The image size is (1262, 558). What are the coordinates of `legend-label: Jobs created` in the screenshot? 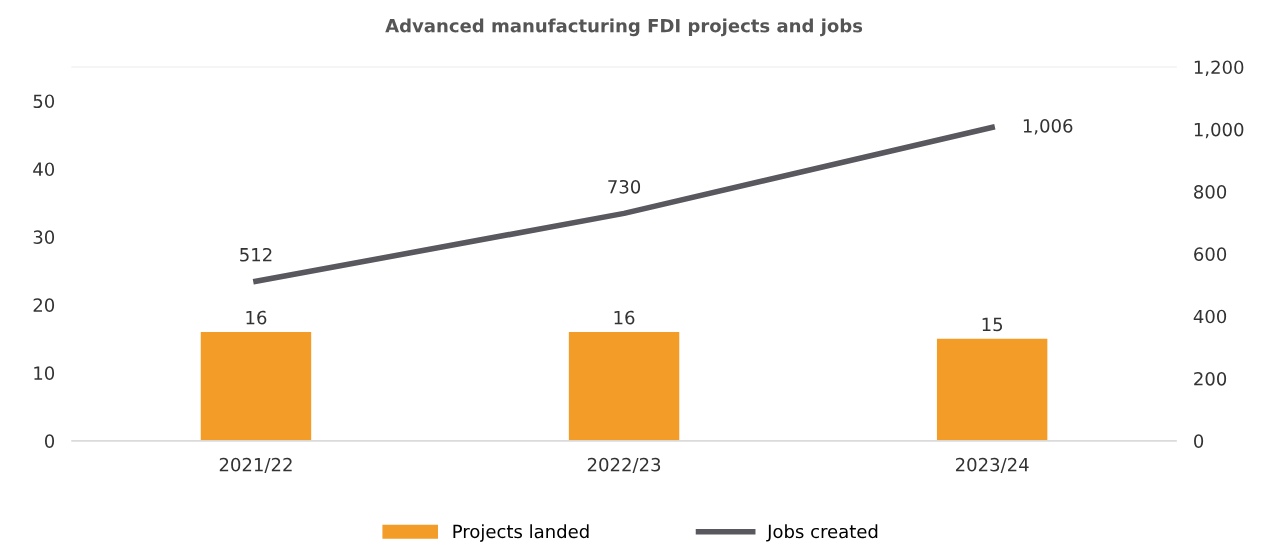 It's located at (822, 533).